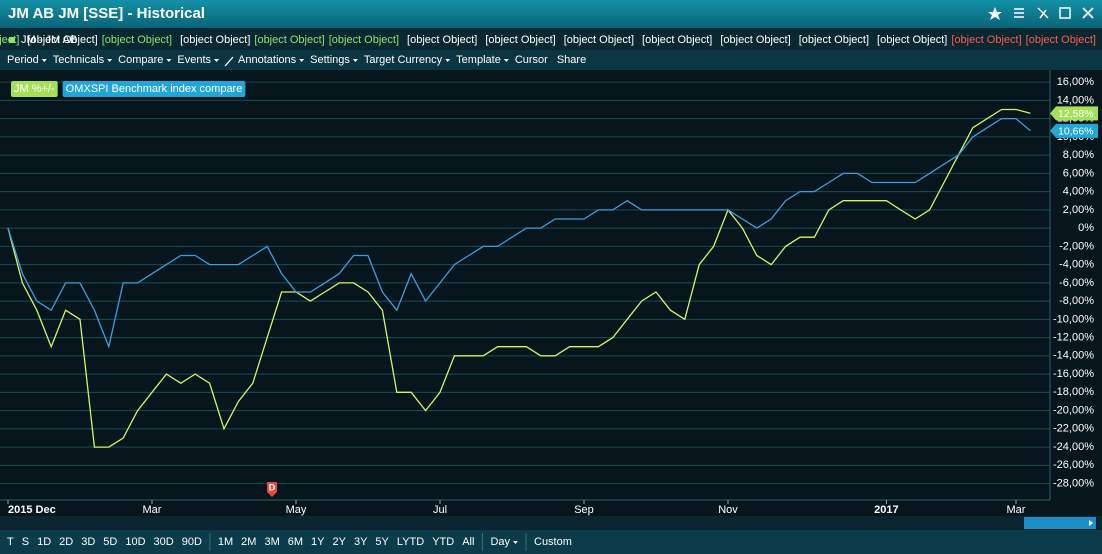  Describe the element at coordinates (267, 60) in the screenshot. I see `menu-item: Annotations` at that location.